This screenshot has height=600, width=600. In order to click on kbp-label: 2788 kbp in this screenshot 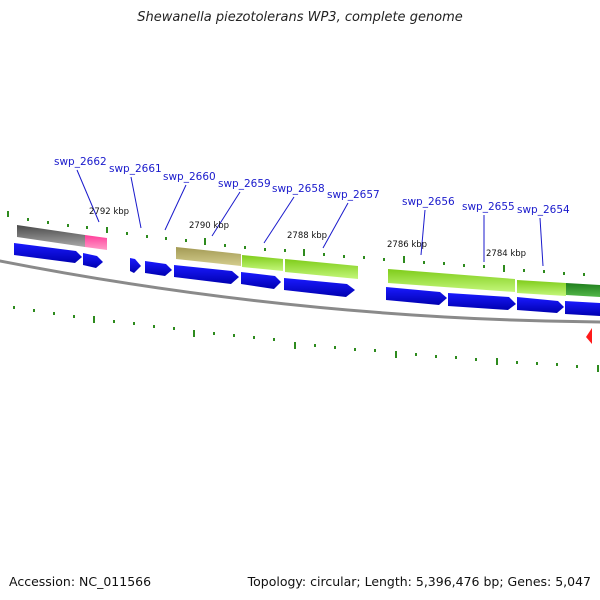, I will do `click(307, 236)`.